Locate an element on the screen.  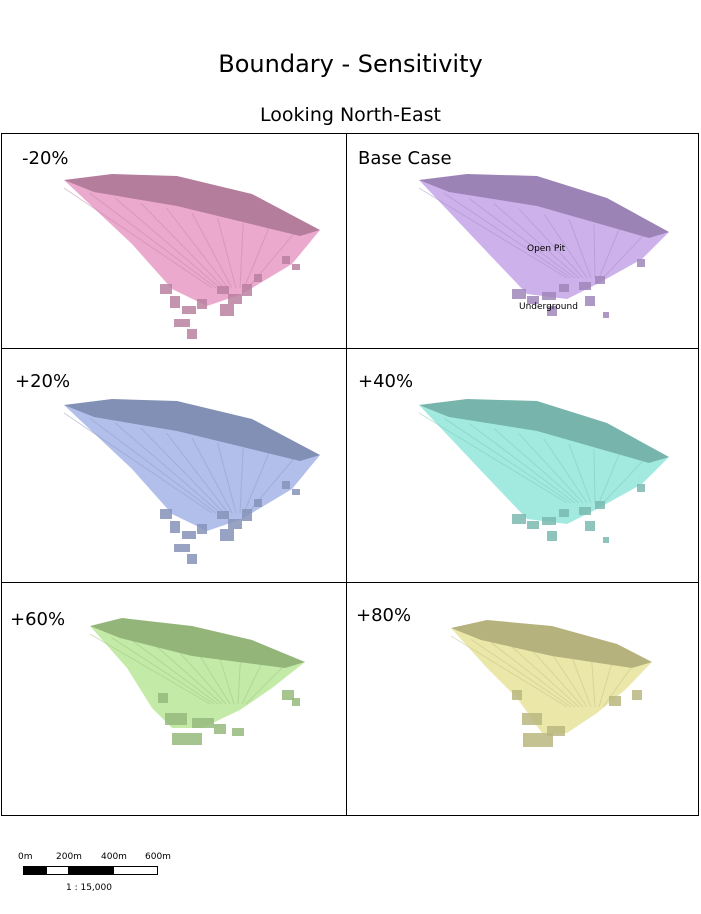
panel-plus-40: +40% is located at coordinates (523, 465).